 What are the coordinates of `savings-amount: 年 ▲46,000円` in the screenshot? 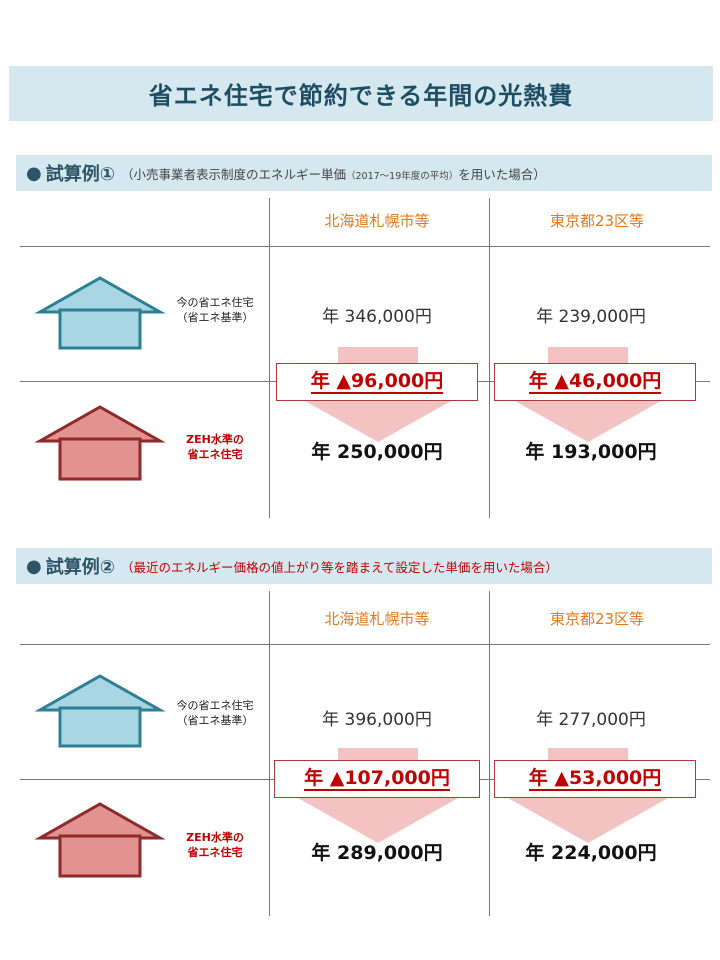 It's located at (595, 382).